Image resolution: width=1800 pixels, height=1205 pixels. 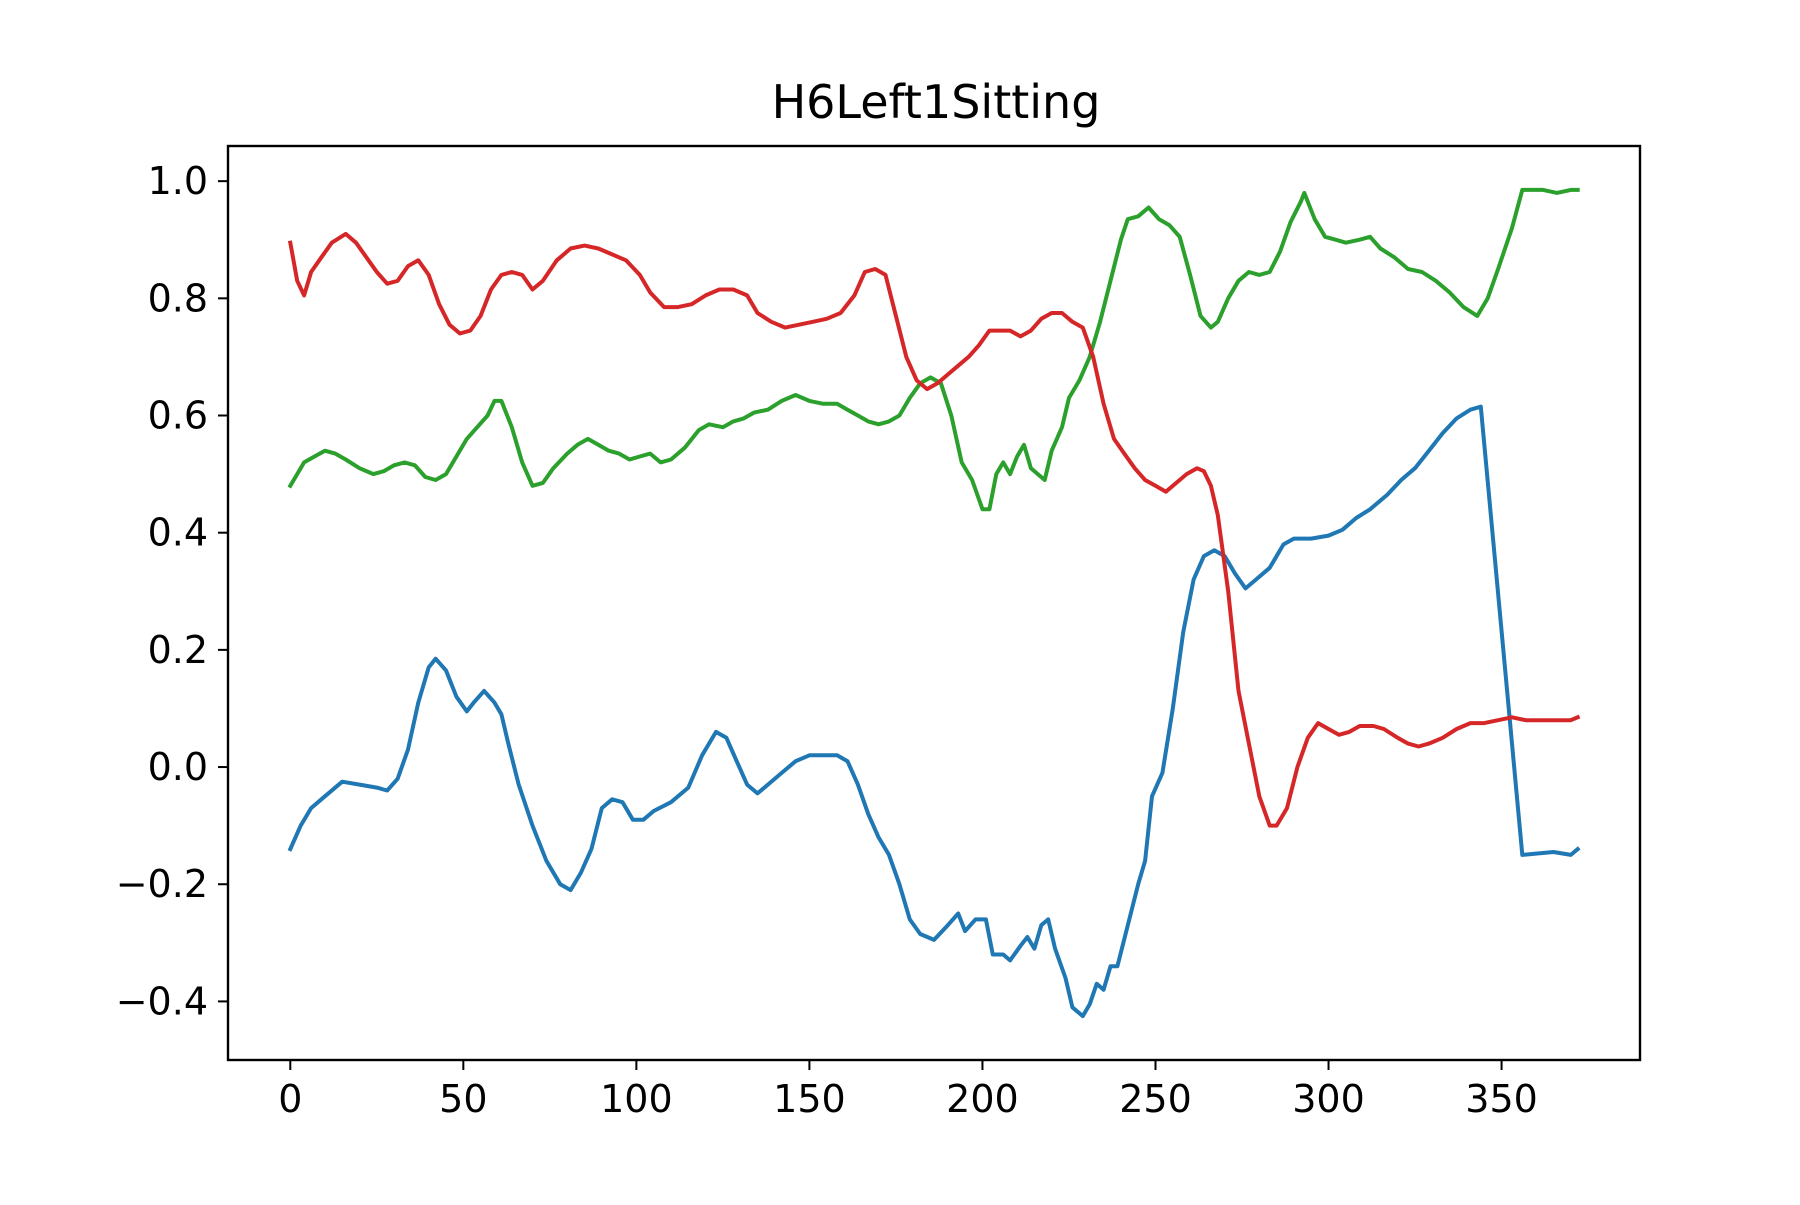 What do you see at coordinates (178, 650) in the screenshot?
I see `y-tick-label: 0.2` at bounding box center [178, 650].